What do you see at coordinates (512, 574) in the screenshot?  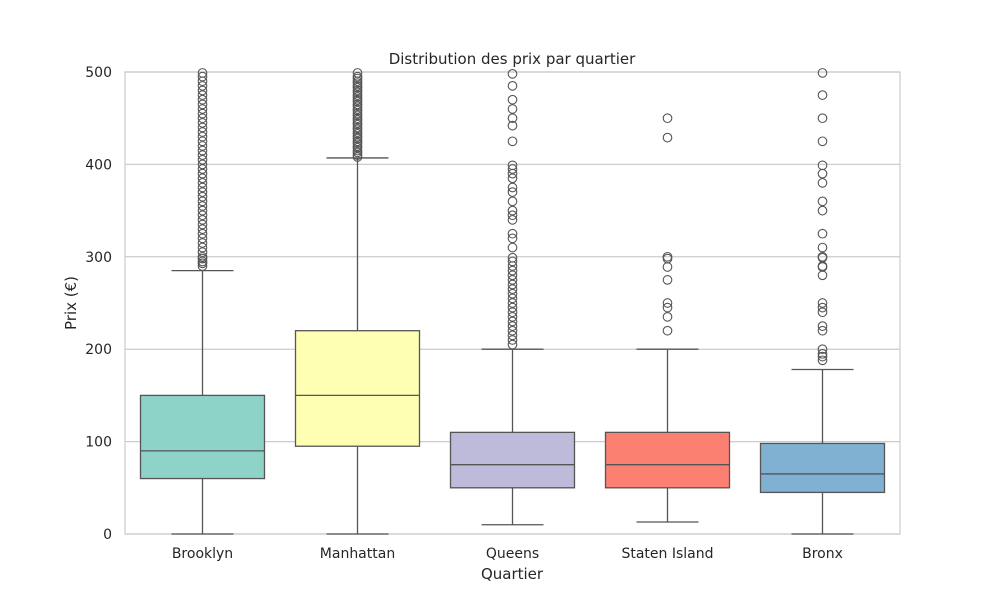 I see `x-axis-label: Quartier` at bounding box center [512, 574].